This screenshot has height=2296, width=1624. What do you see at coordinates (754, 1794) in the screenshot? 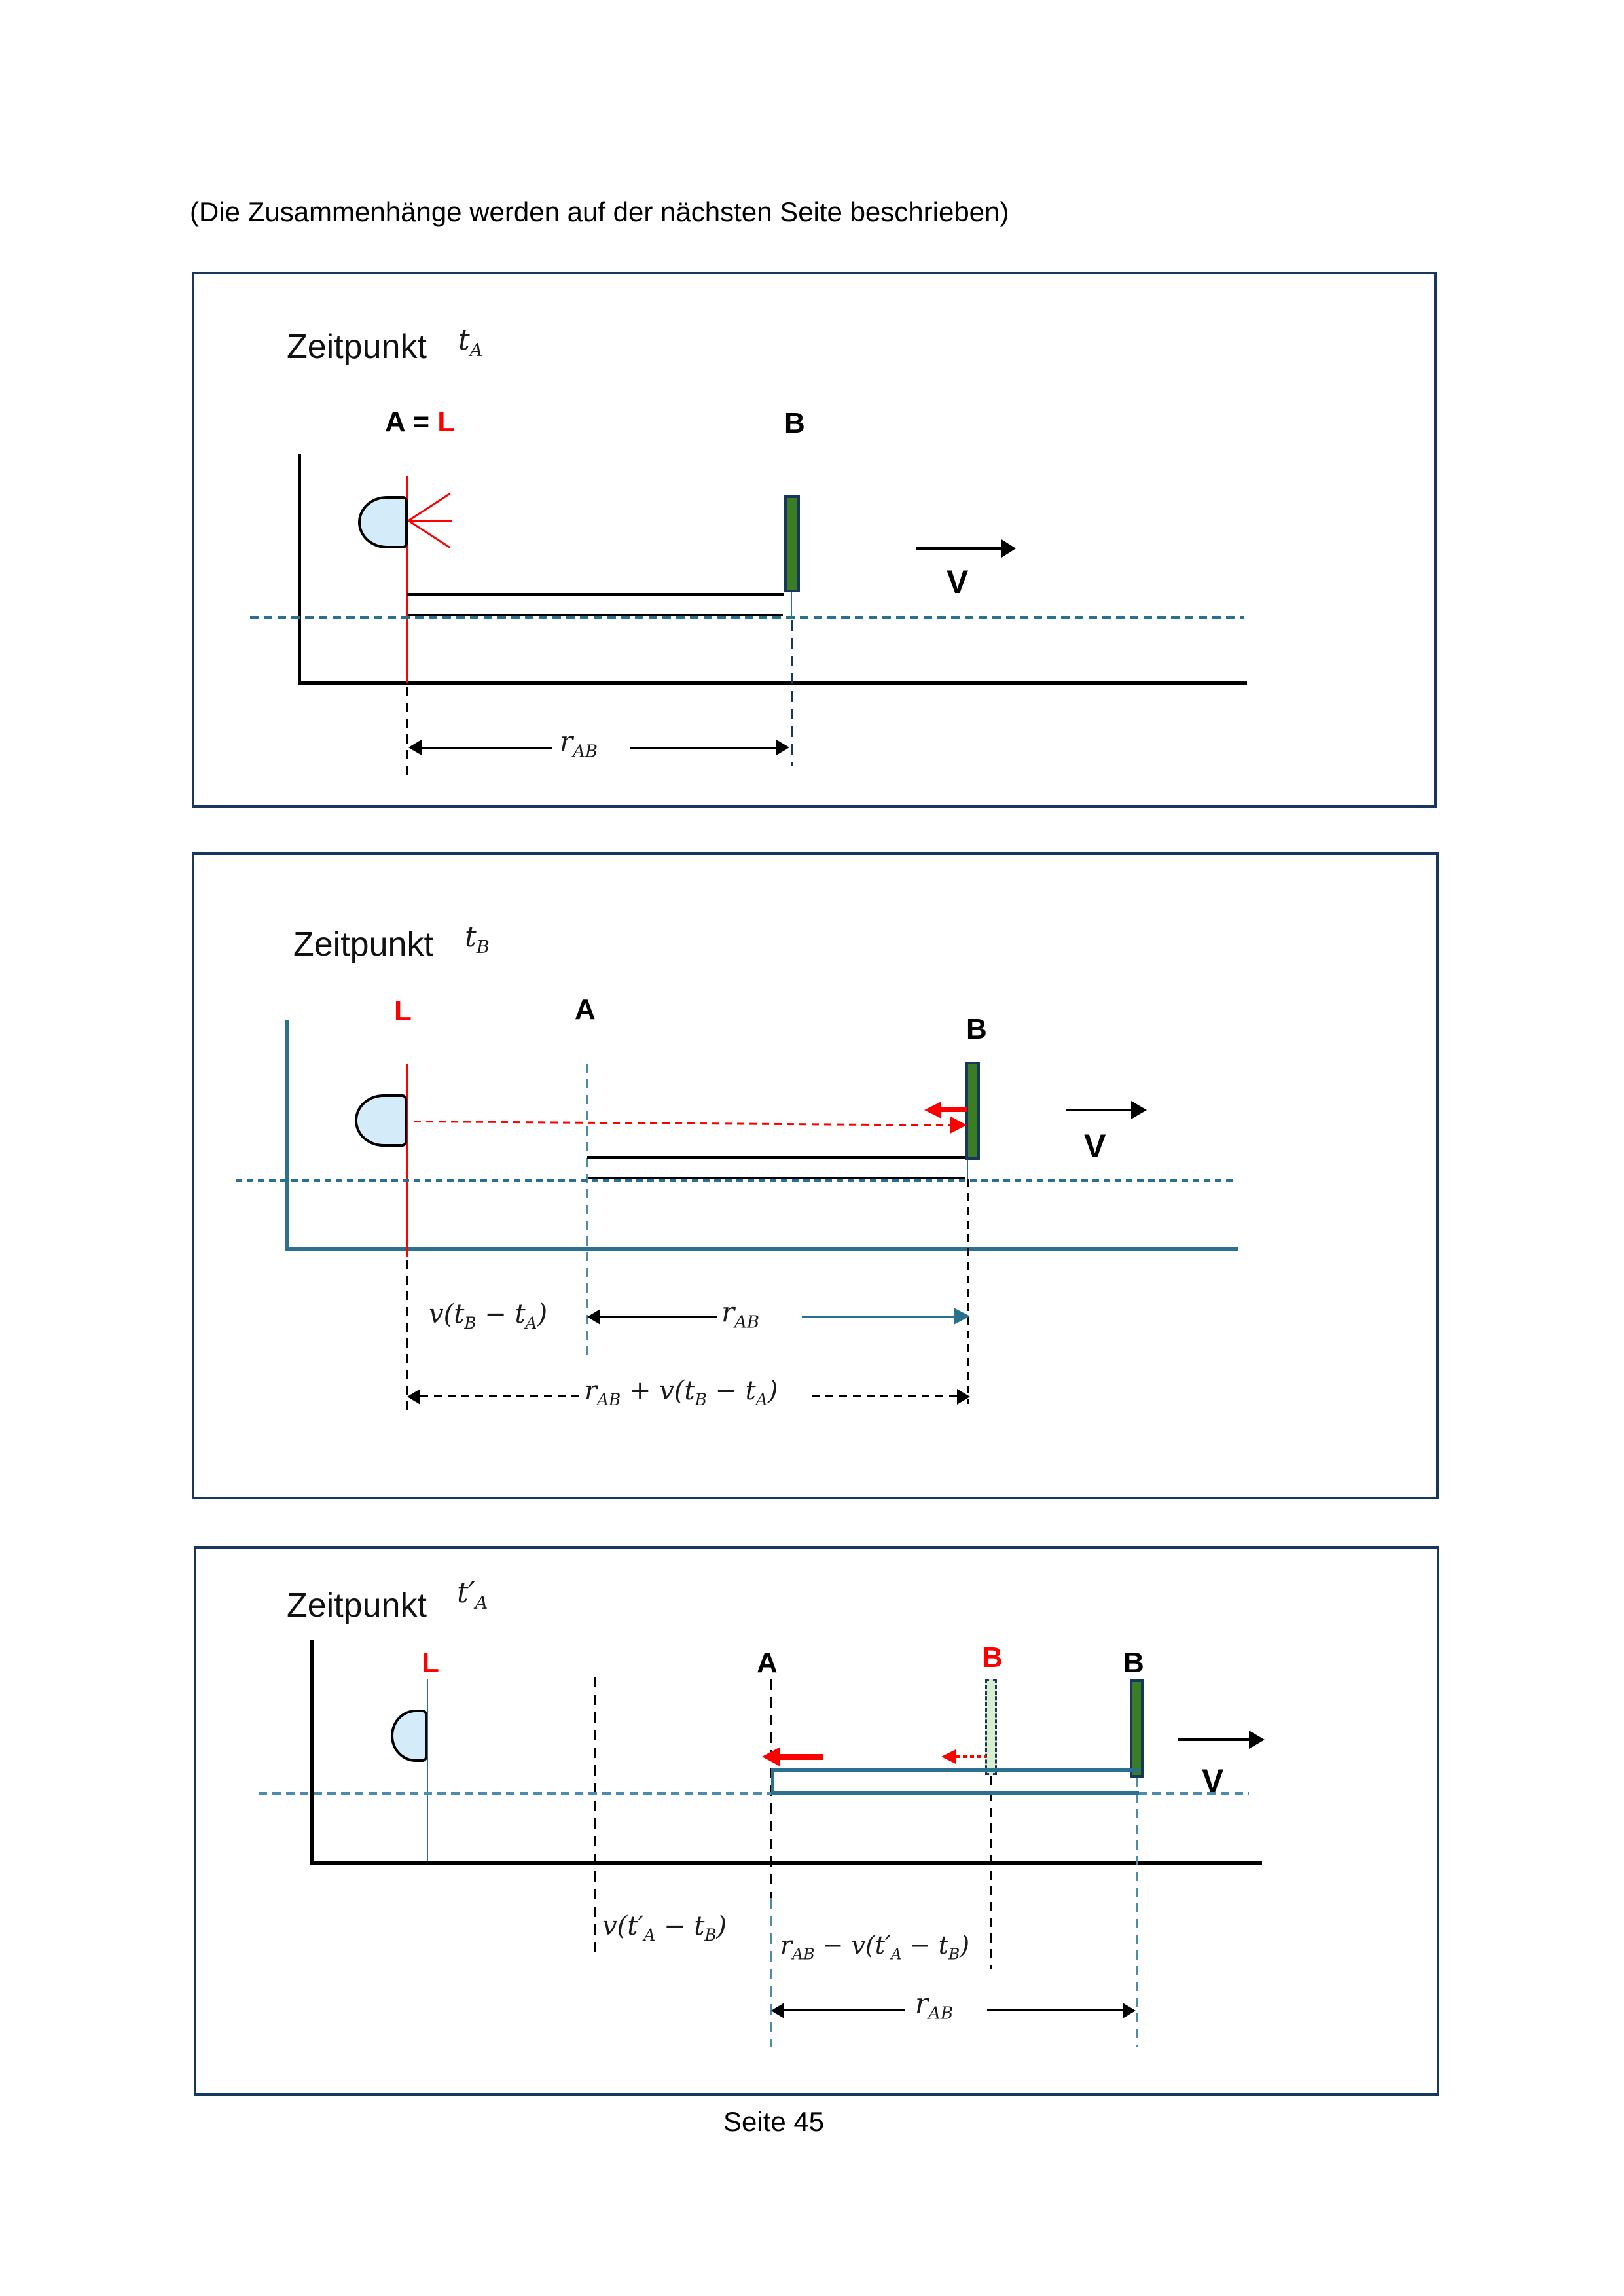
I see `panel3-reference-dashed-line` at bounding box center [754, 1794].